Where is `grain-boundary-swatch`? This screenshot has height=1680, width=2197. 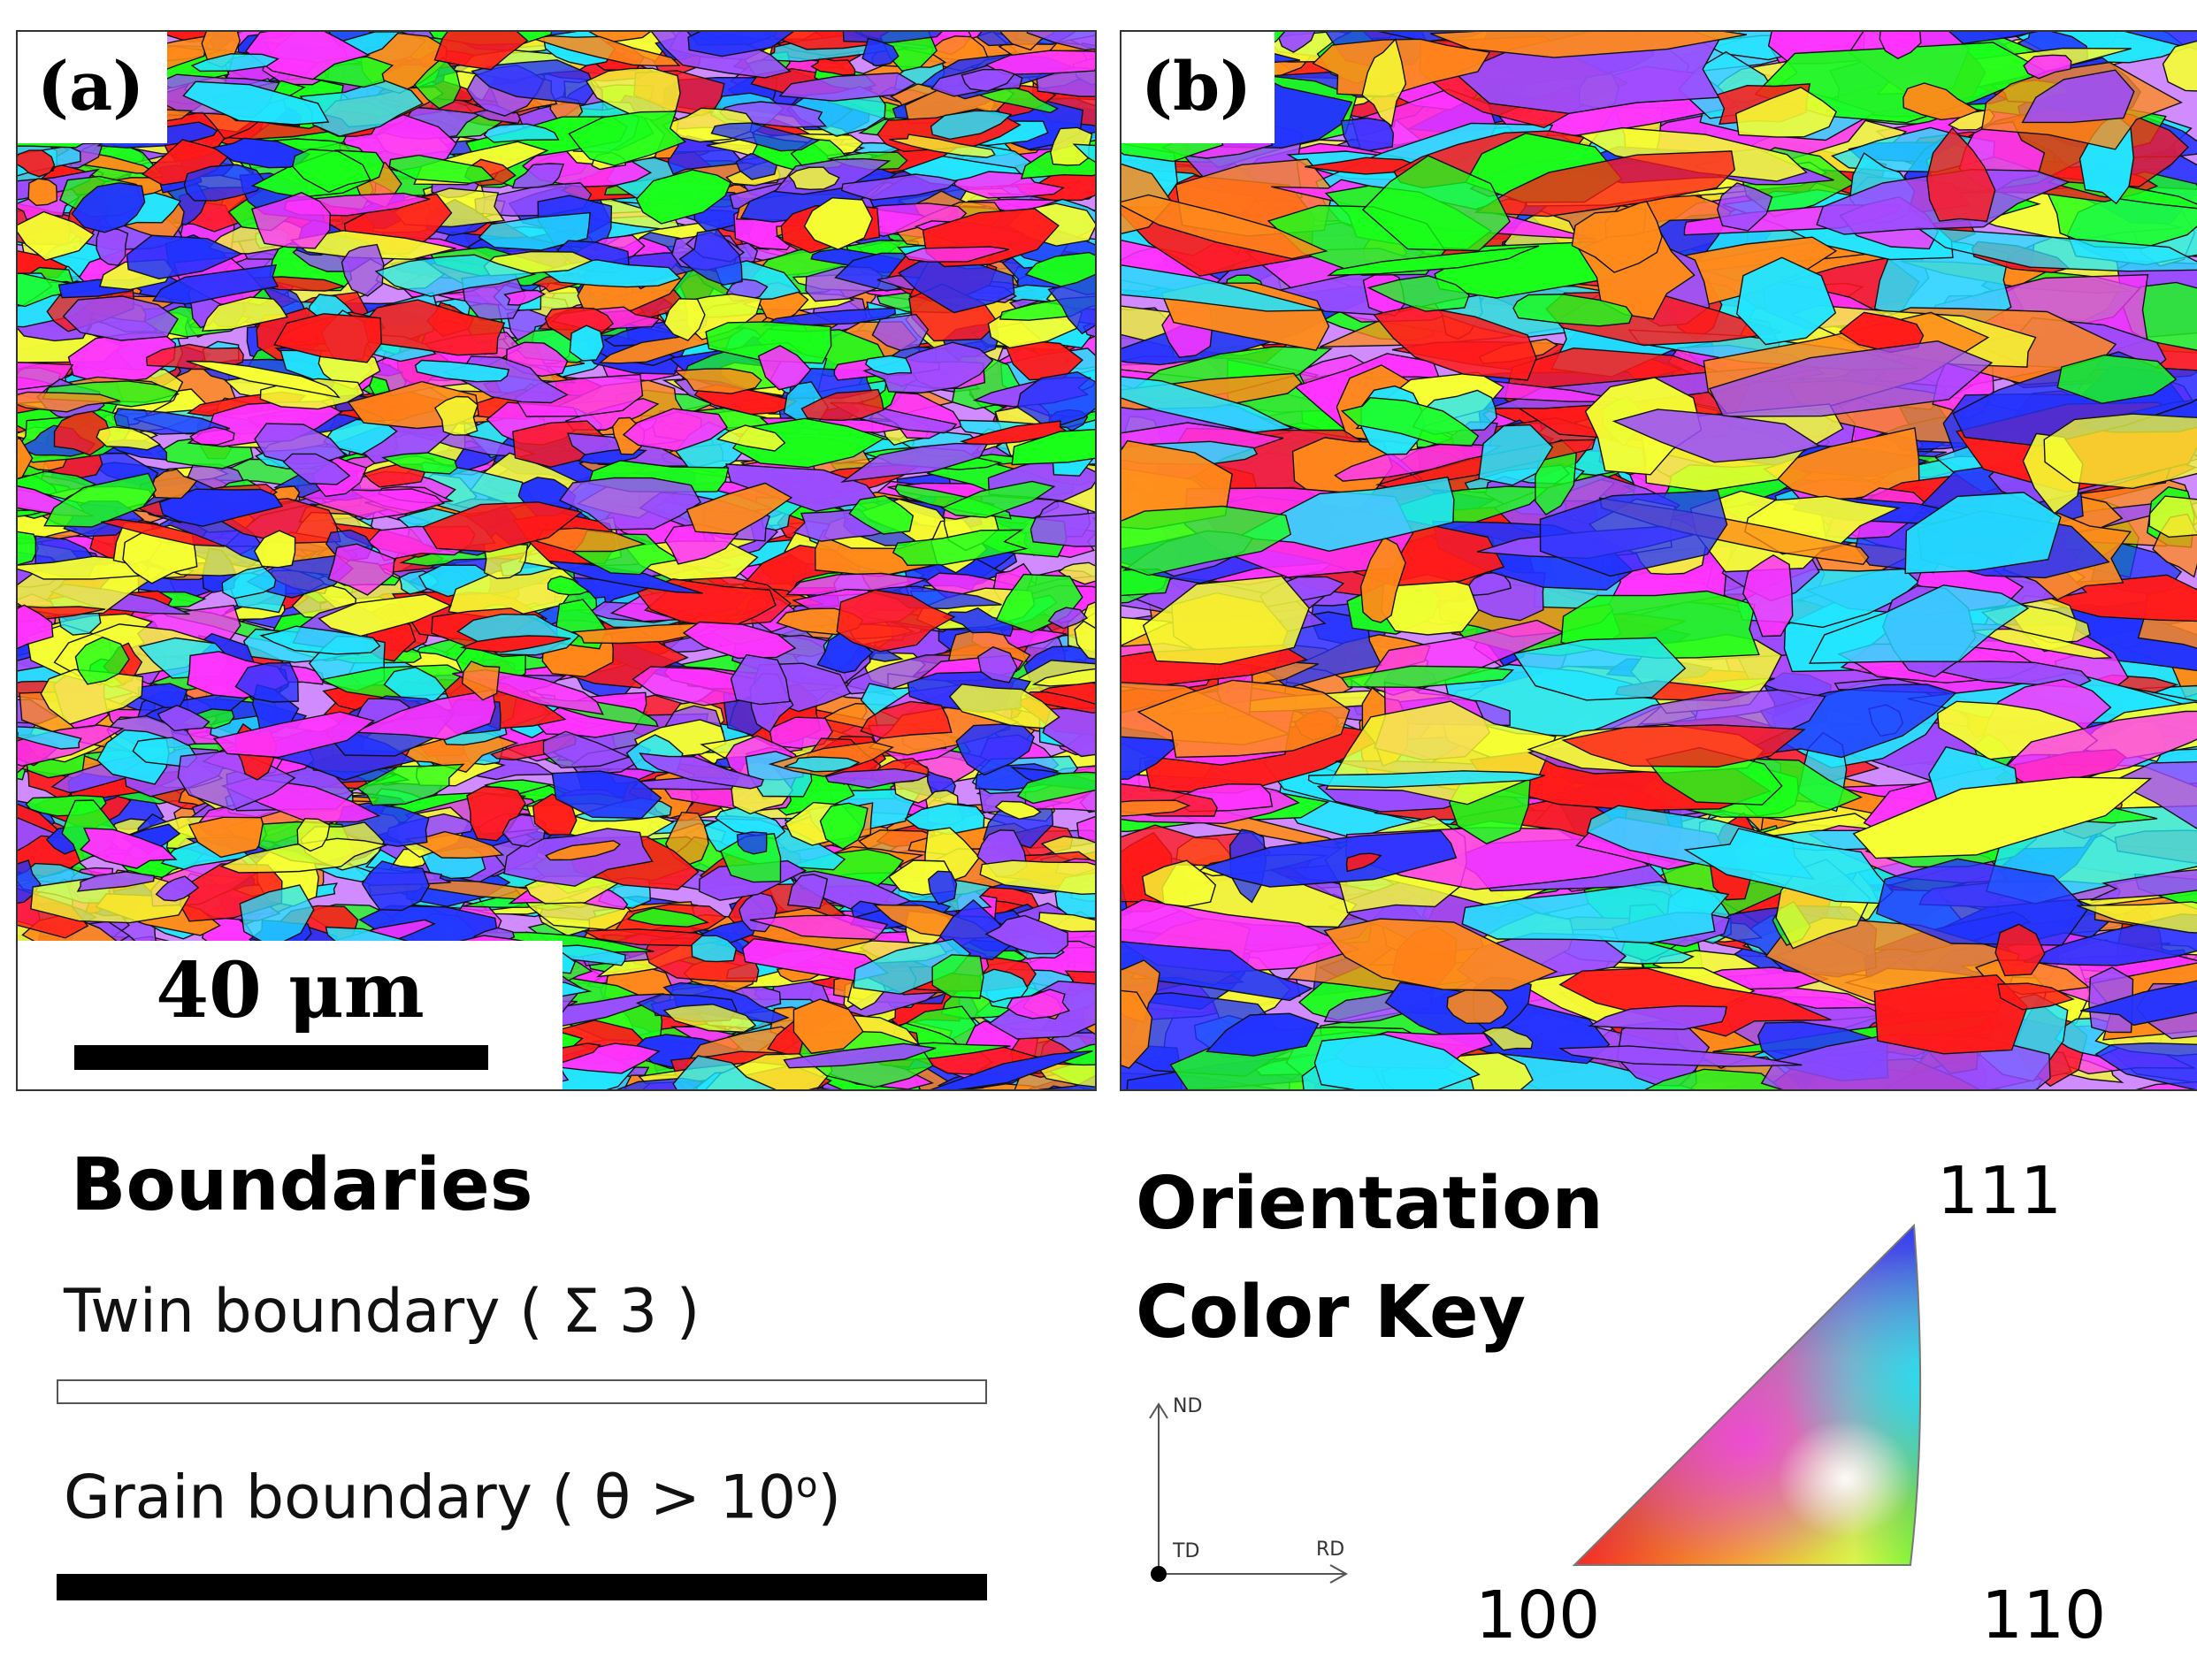 grain-boundary-swatch is located at coordinates (522, 1587).